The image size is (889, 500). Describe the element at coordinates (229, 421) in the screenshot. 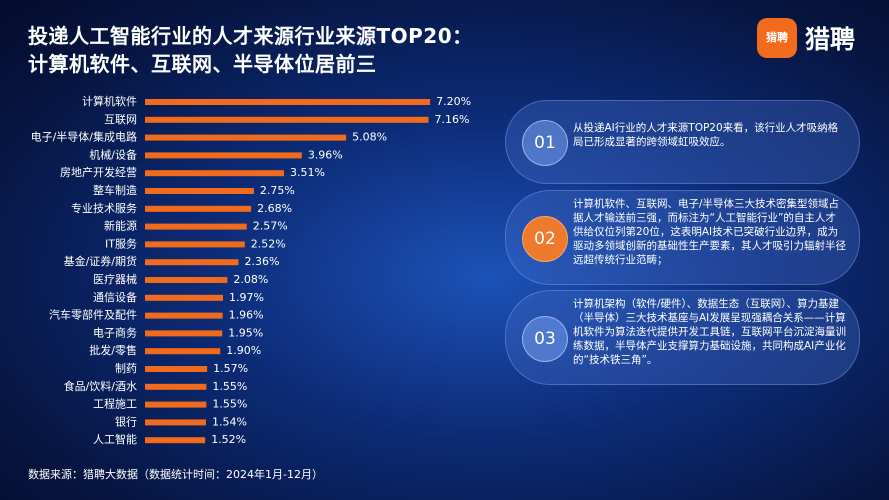

I see `value-label: 1.54%` at that location.